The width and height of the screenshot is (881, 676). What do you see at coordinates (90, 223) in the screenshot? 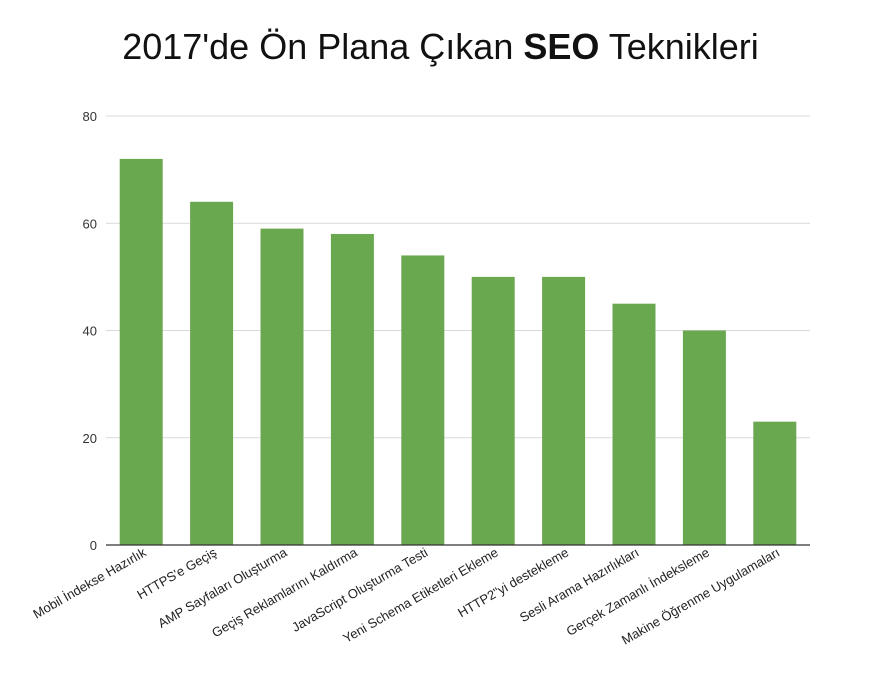
I see `y-tick-label: 60` at bounding box center [90, 223].